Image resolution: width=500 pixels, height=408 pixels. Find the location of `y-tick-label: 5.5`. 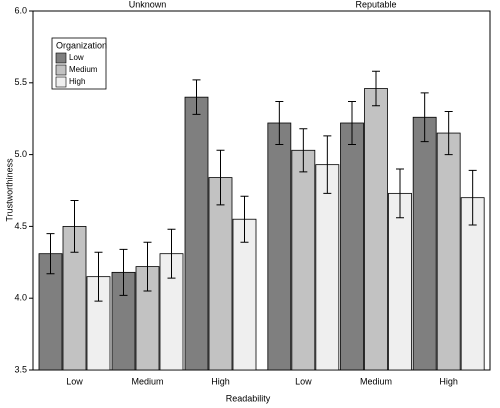

y-tick-label: 5.5 is located at coordinates (20, 82).